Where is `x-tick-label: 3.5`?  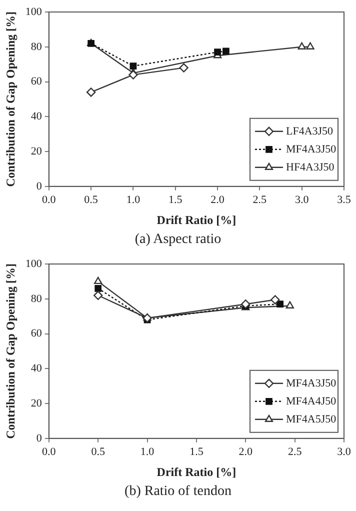 x-tick-label: 3.5 is located at coordinates (344, 200).